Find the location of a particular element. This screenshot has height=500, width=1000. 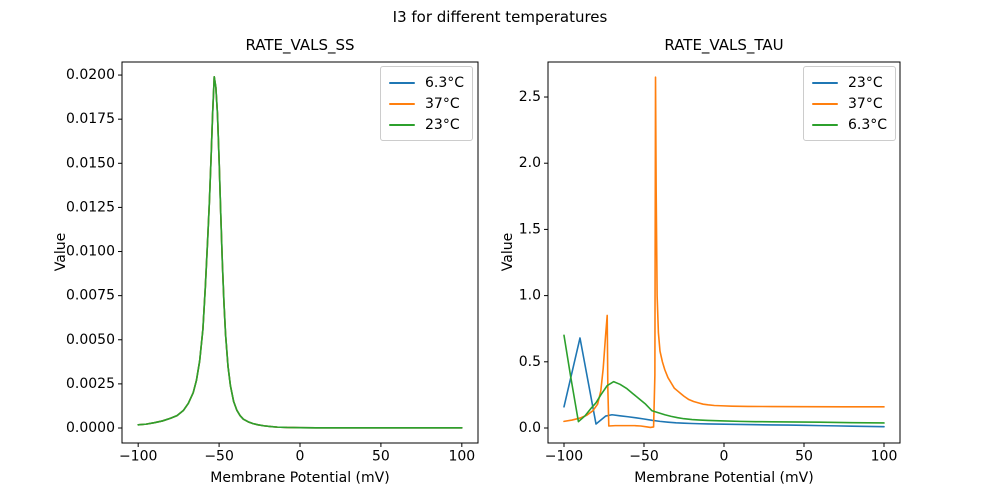

y-tick-label: 0.0175 is located at coordinates (90, 119).